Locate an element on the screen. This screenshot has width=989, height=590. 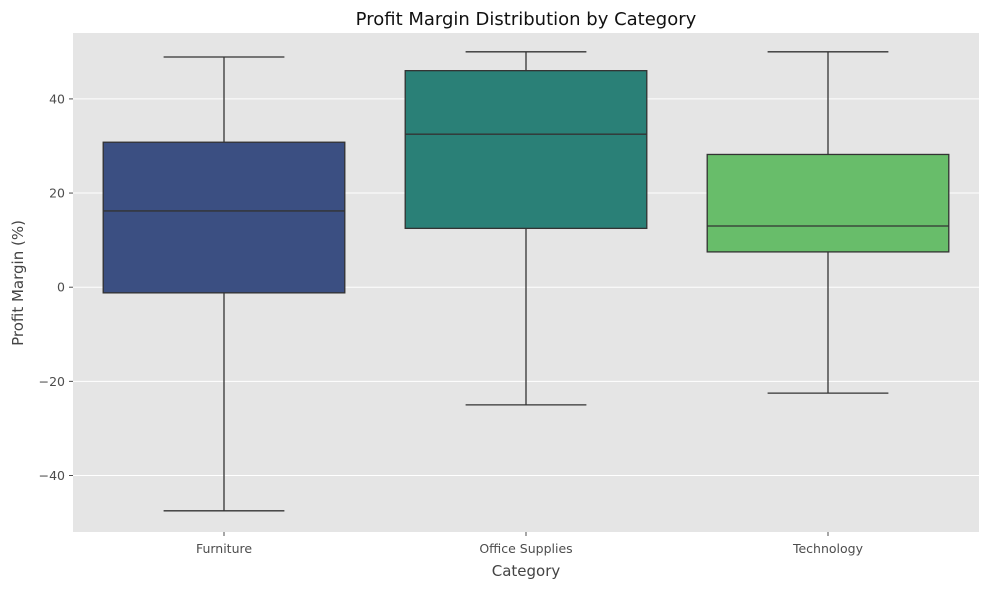
x-tick-label: Furniture is located at coordinates (224, 548).